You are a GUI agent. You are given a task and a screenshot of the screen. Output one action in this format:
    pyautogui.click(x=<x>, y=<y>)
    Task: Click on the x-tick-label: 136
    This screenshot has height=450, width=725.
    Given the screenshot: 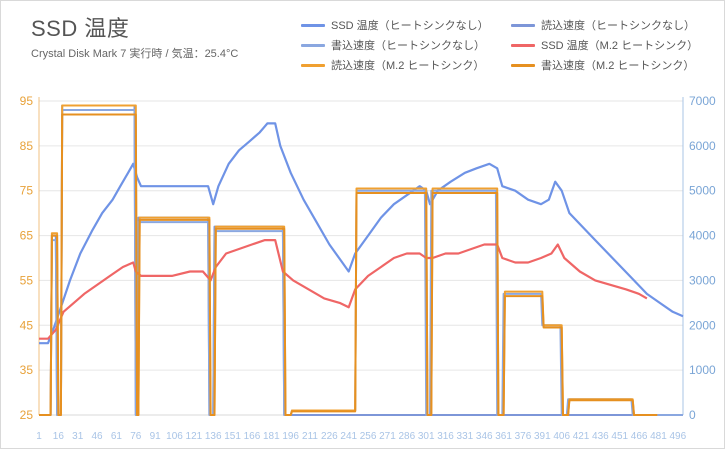 What is the action you would take?
    pyautogui.click(x=213, y=436)
    